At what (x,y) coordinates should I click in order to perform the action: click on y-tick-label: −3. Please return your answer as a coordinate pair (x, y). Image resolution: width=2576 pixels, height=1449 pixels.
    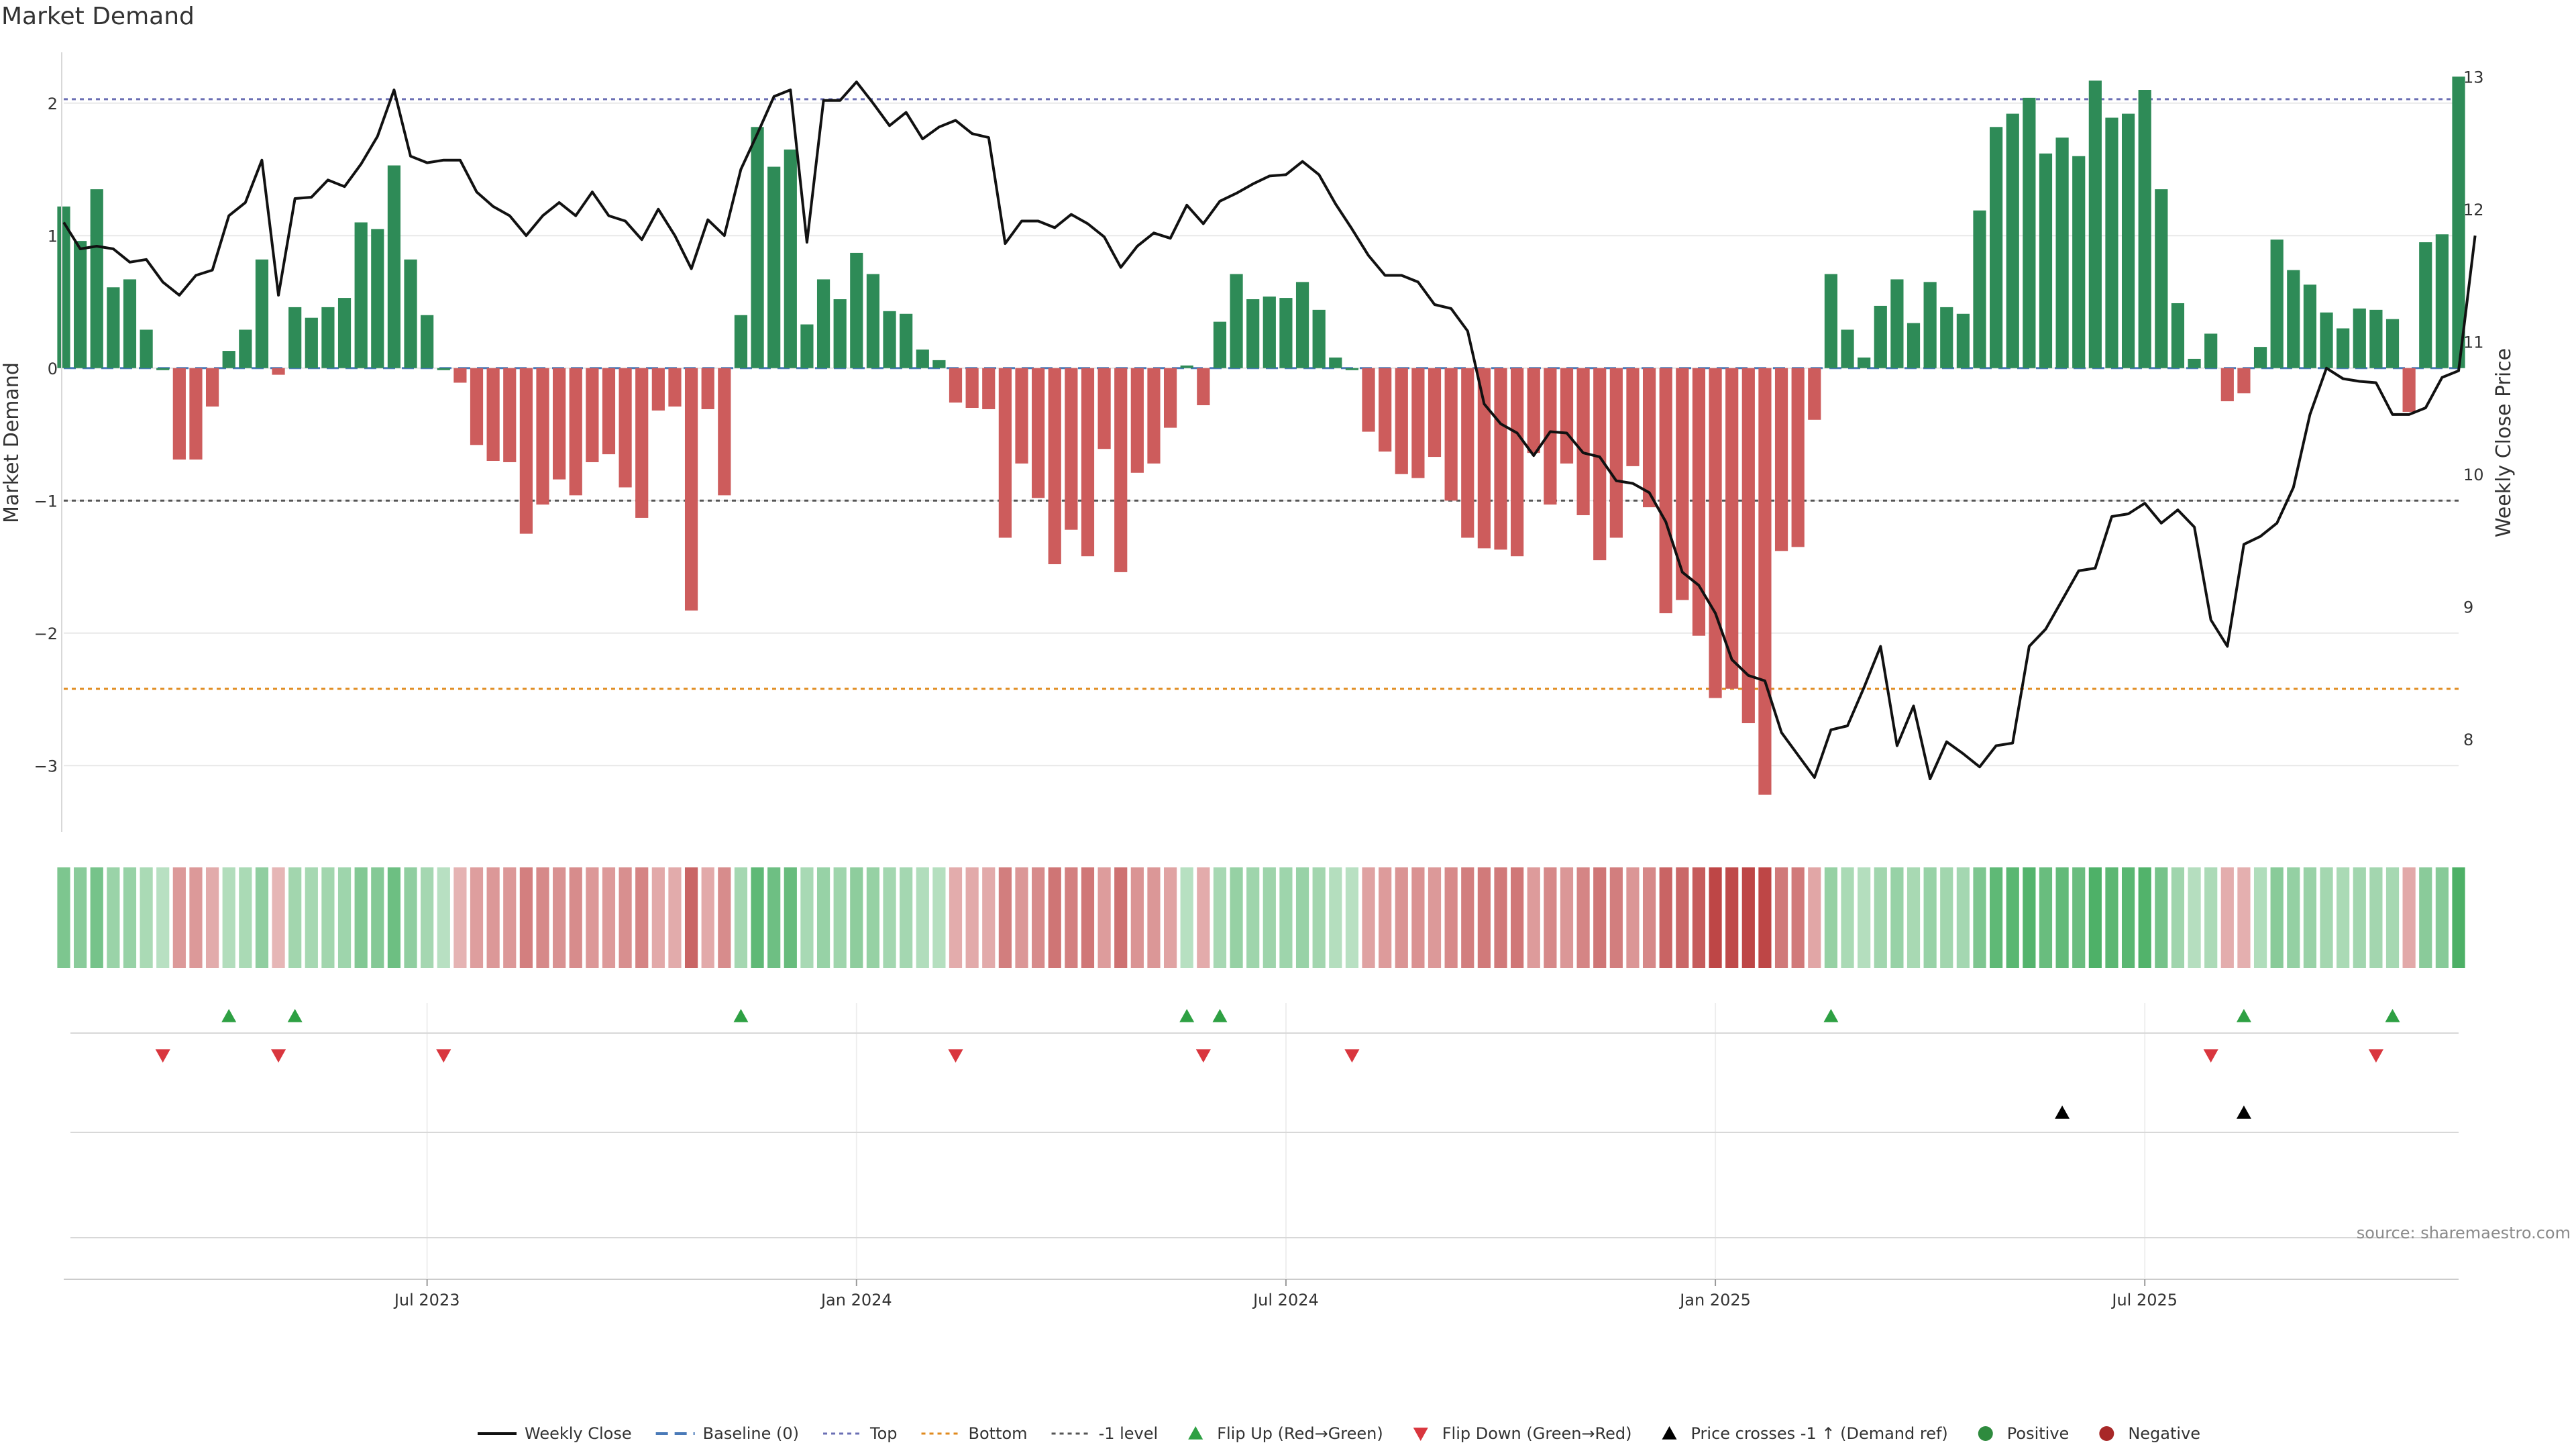
    Looking at the image, I should click on (46, 766).